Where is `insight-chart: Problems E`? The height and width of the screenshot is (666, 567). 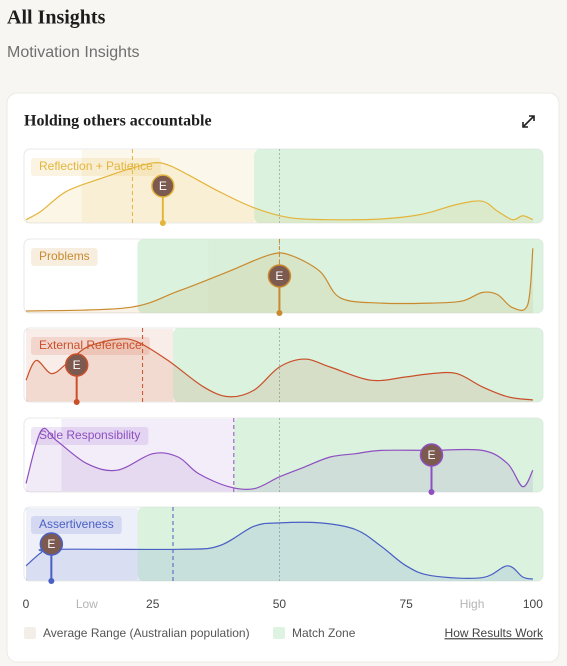 insight-chart: Problems E is located at coordinates (283, 277).